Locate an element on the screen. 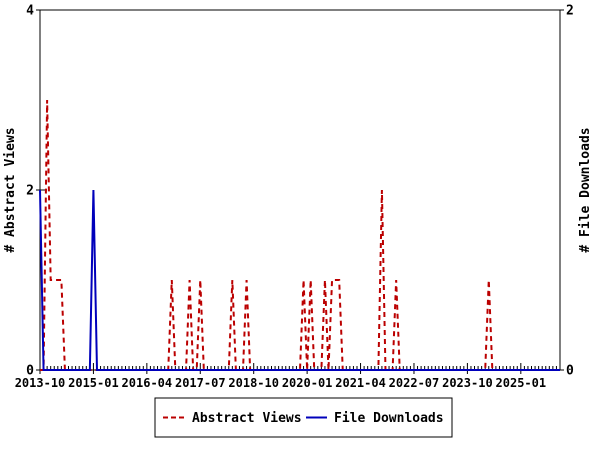 Image resolution: width=600 pixels, height=450 pixels. y-left-axis-title: # Abstract Views is located at coordinates (10, 189).